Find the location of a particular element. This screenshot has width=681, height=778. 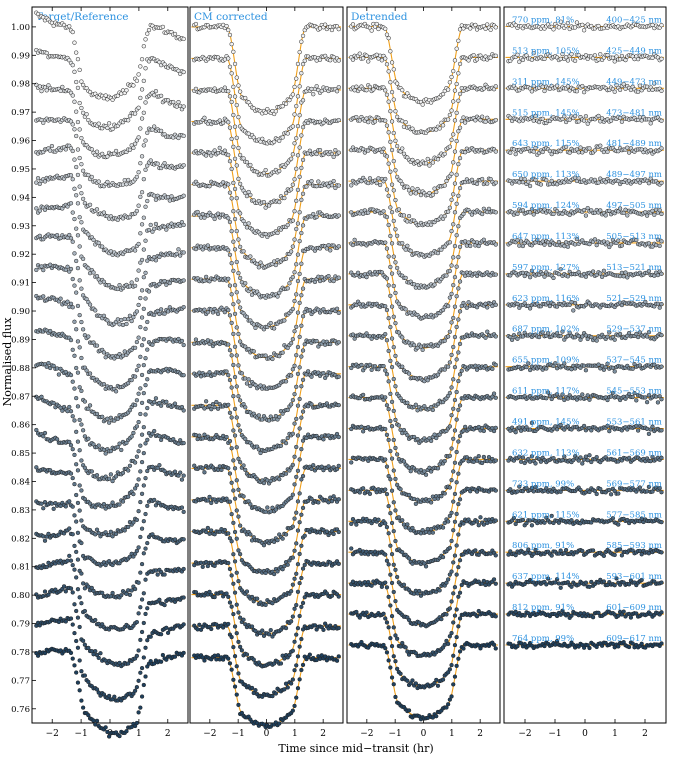

x-tick-label: 2 is located at coordinates (480, 734).